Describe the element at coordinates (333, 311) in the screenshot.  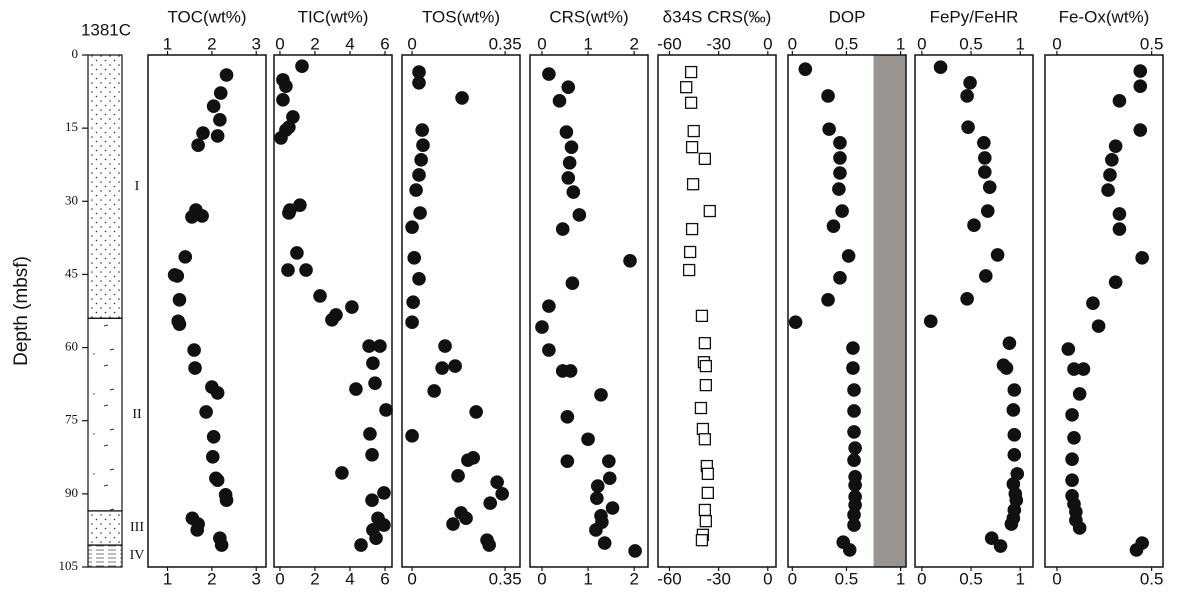
I see `panel-frame` at that location.